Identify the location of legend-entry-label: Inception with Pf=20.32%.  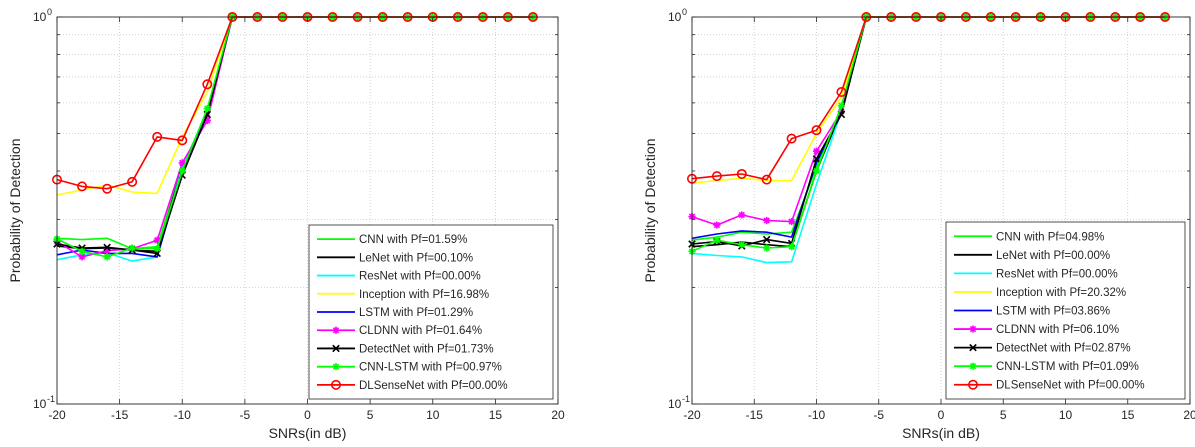
(1061, 293).